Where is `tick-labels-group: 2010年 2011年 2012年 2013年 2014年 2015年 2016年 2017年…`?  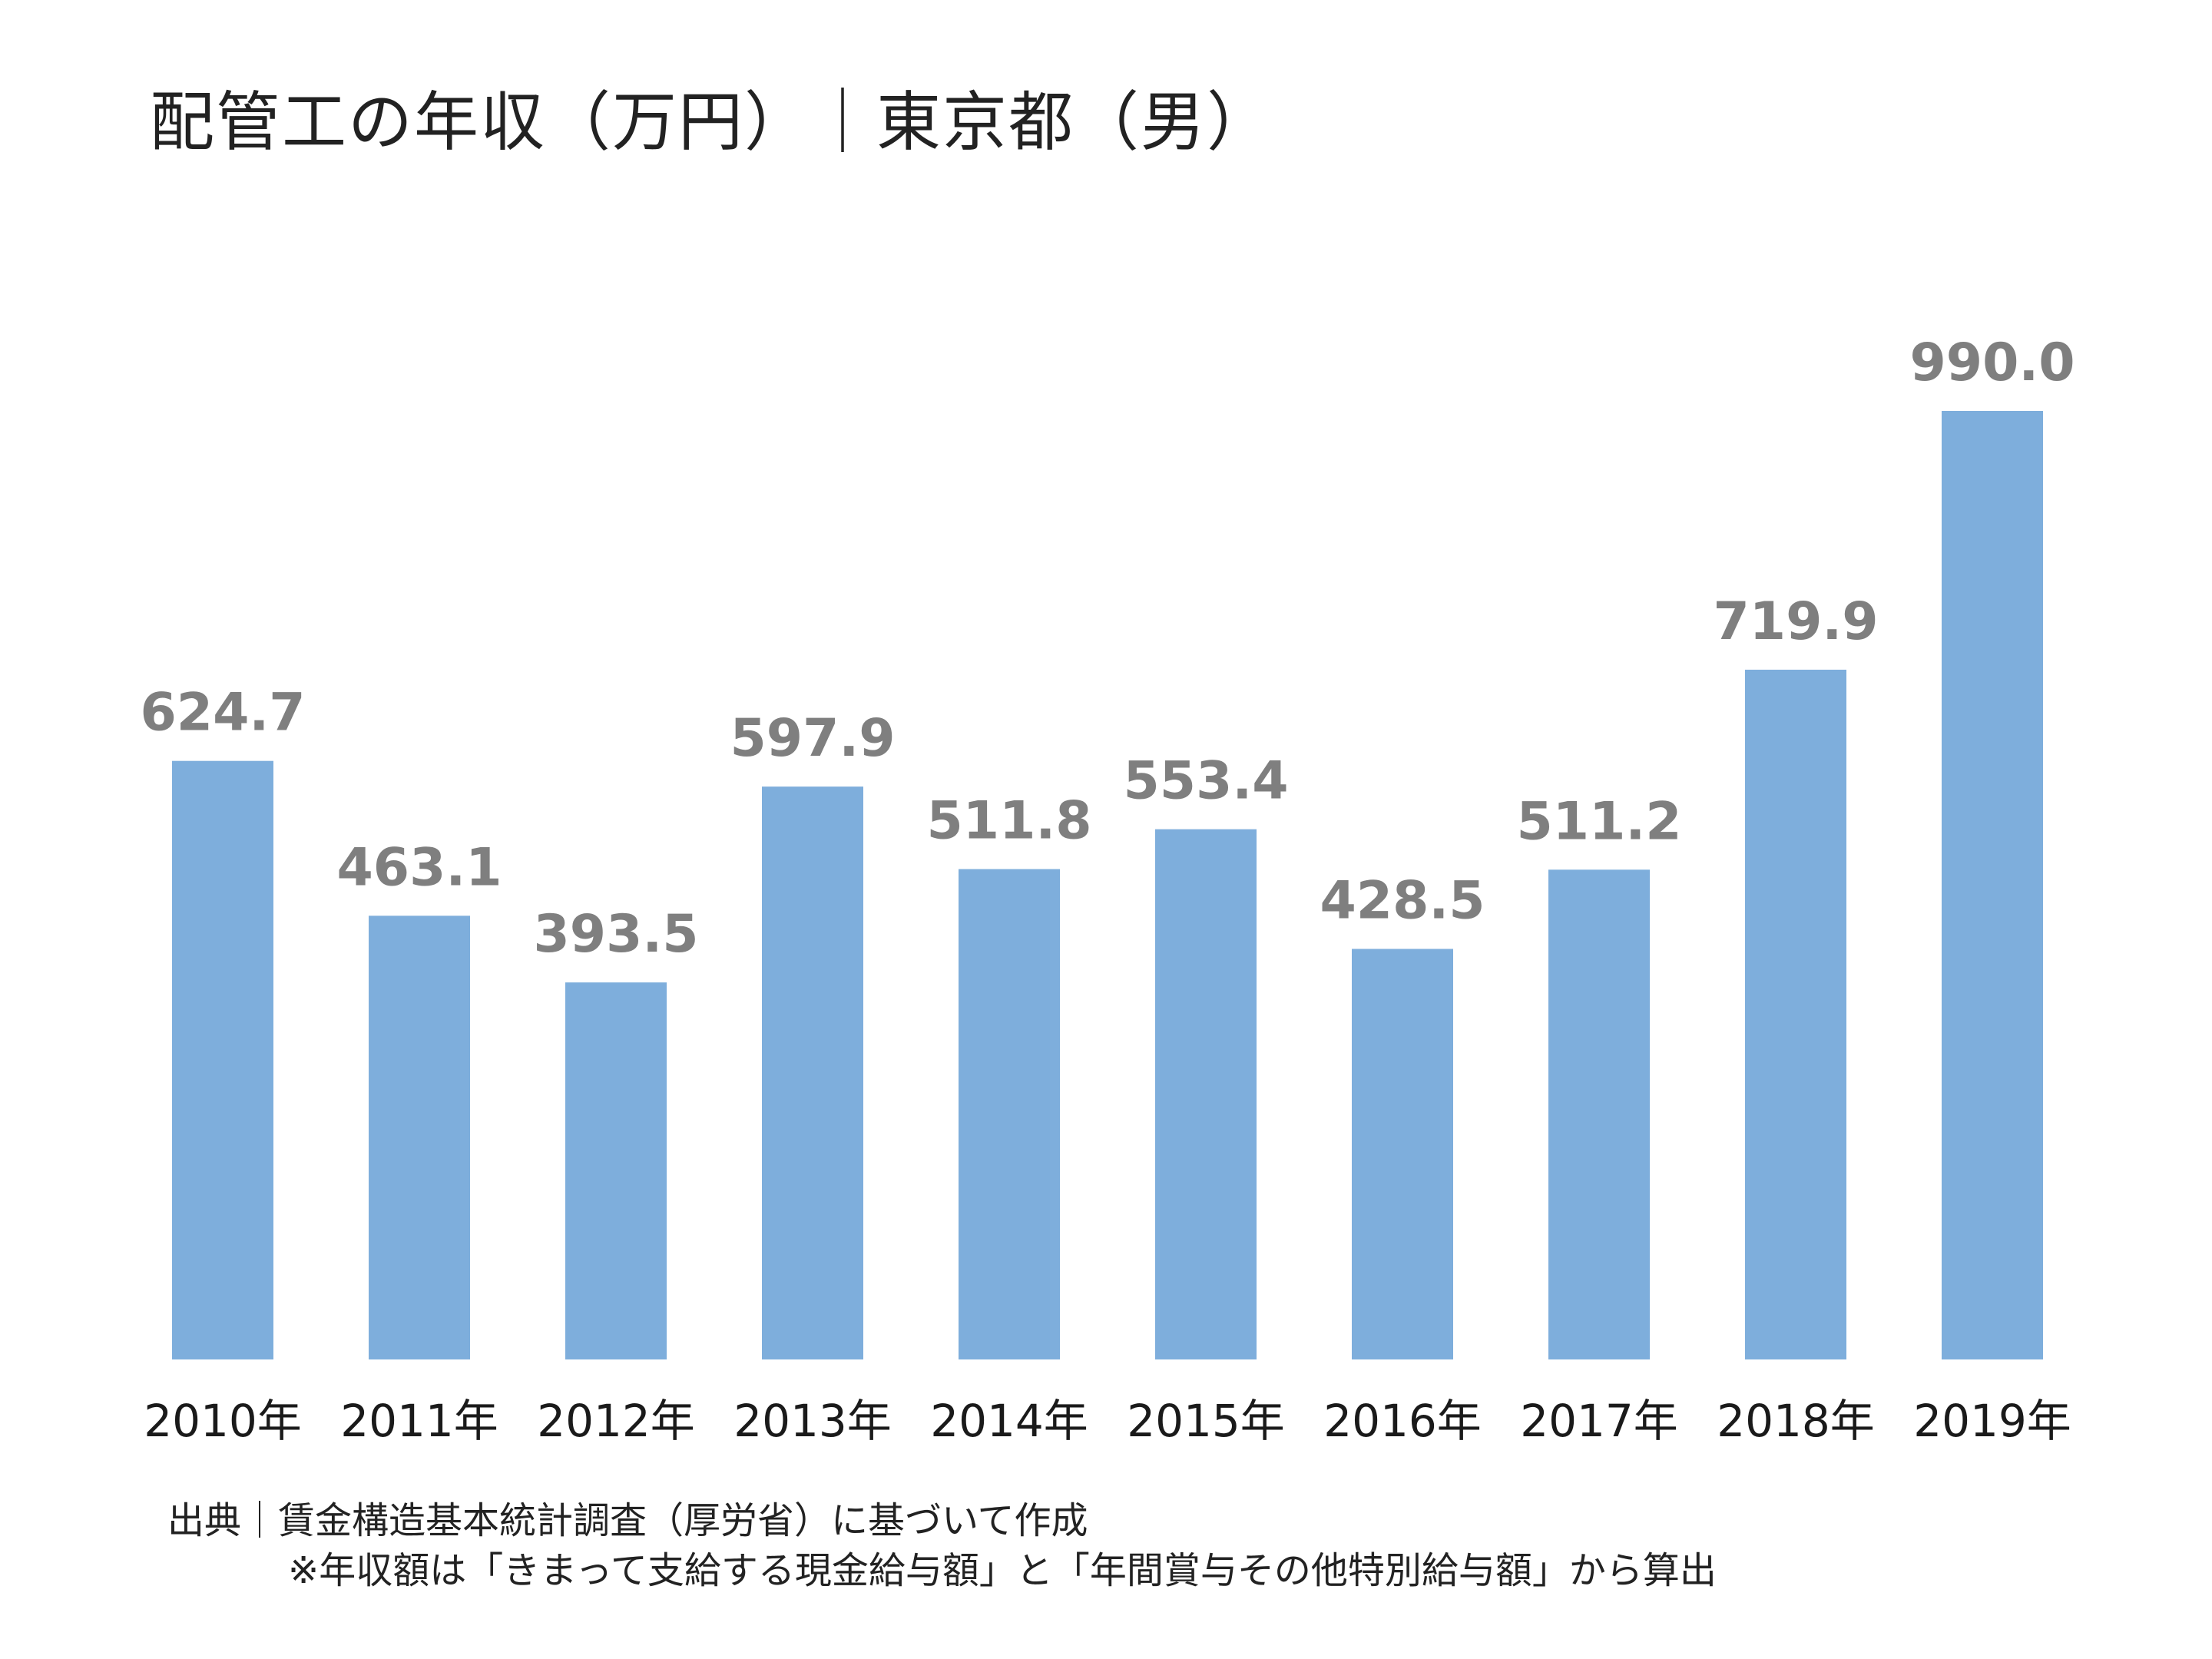 tick-labels-group: 2010年 2011年 2012年 2013年 2014年 2015年 2016年 2017年… is located at coordinates (1108, 1421).